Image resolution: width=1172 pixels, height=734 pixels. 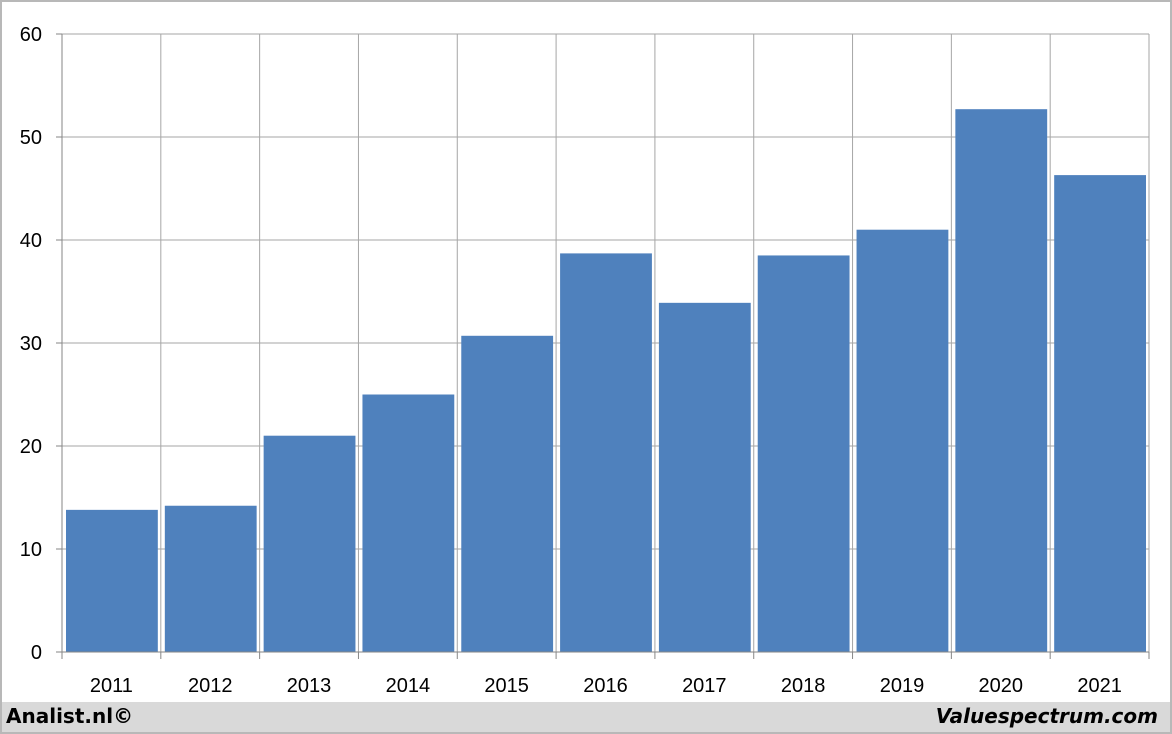 I want to click on x-tick-label: 2013, so click(x=309, y=686).